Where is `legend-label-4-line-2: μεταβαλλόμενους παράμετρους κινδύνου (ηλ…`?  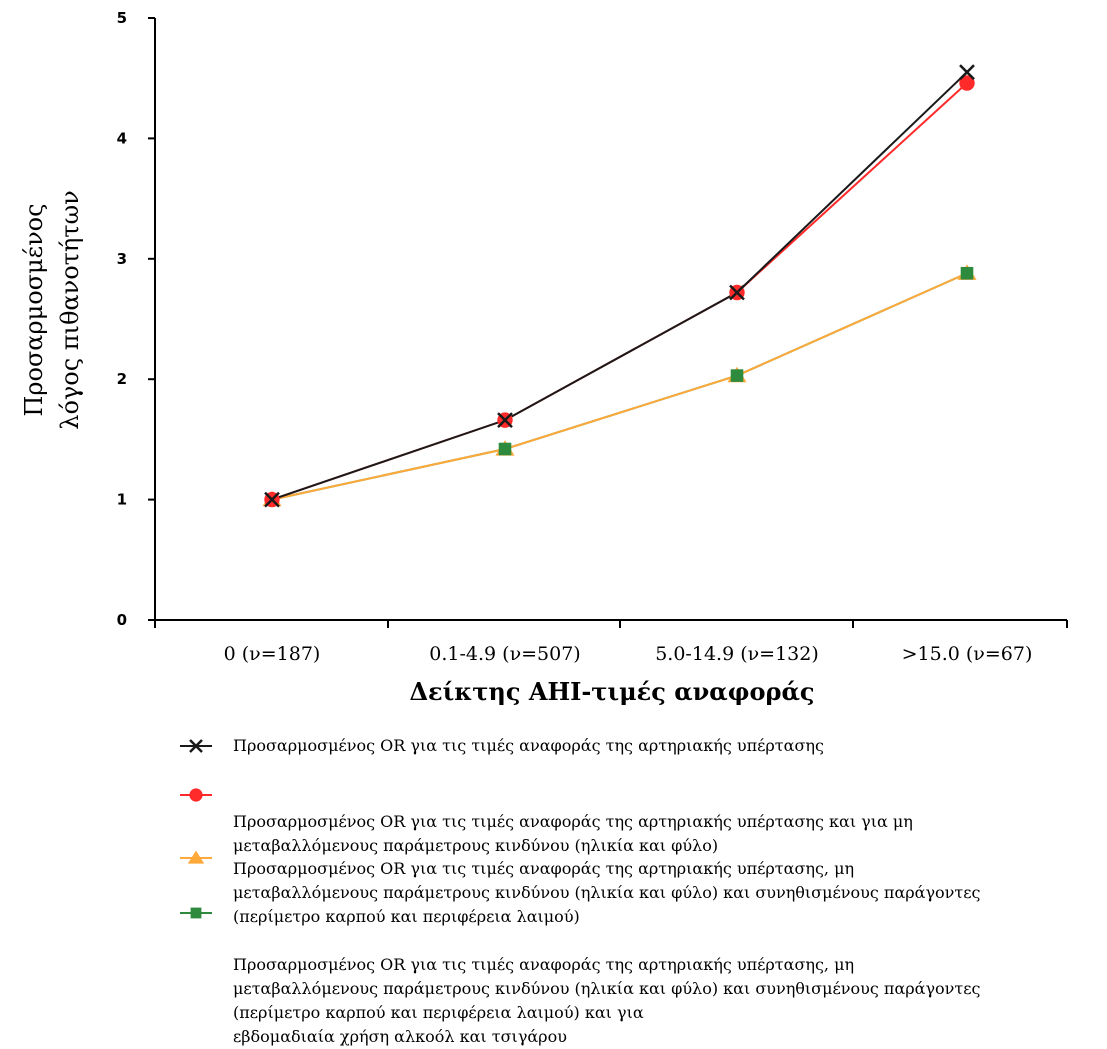
legend-label-4-line-2: μεταβαλλόμενους παράμετρους κινδύνου (ηλ… is located at coordinates (607, 988).